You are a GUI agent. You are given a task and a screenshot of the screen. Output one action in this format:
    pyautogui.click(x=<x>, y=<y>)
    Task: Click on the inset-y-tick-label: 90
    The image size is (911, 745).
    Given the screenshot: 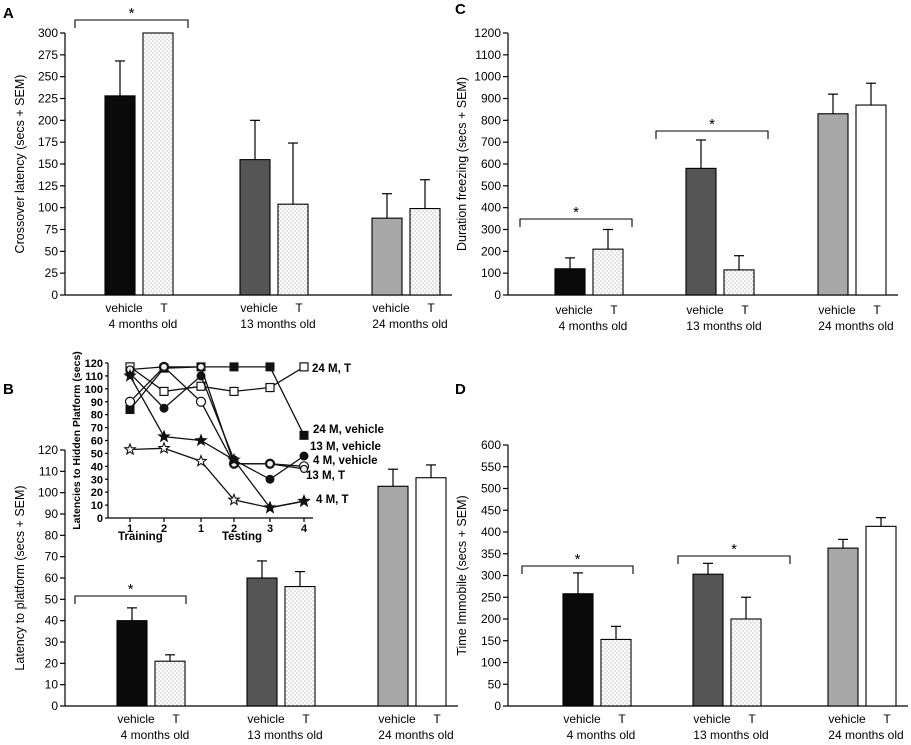 What is the action you would take?
    pyautogui.click(x=97, y=403)
    